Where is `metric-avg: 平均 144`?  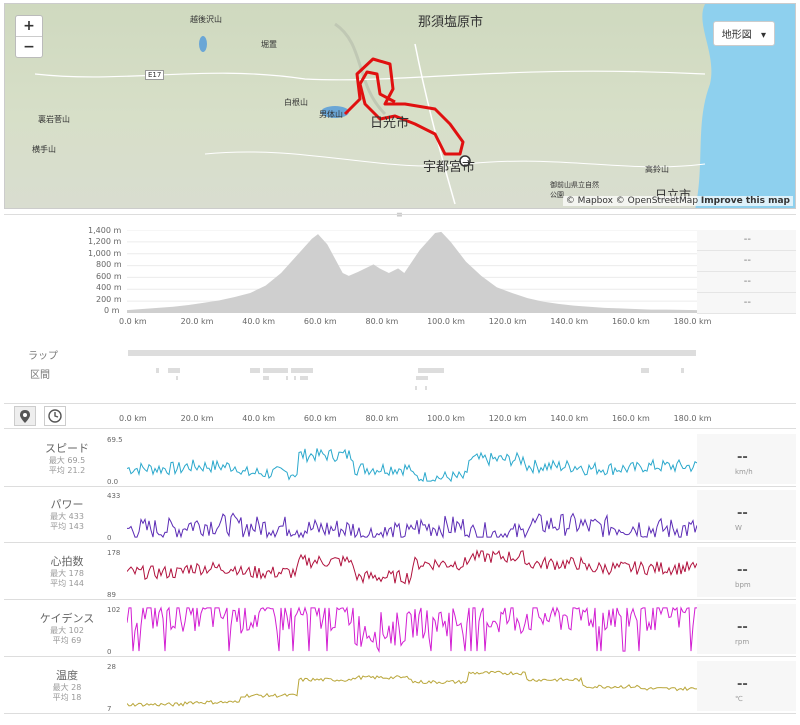
metric-avg: 平均 144 is located at coordinates (67, 583).